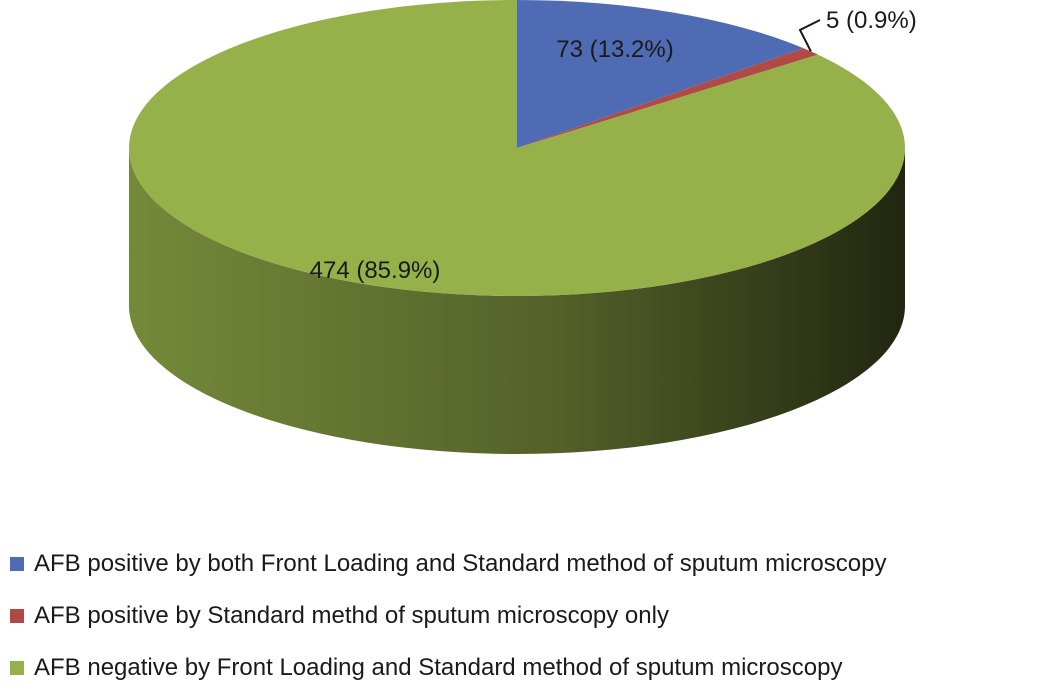 Image resolution: width=1045 pixels, height=694 pixels. What do you see at coordinates (809, 35) in the screenshot?
I see `leader-line` at bounding box center [809, 35].